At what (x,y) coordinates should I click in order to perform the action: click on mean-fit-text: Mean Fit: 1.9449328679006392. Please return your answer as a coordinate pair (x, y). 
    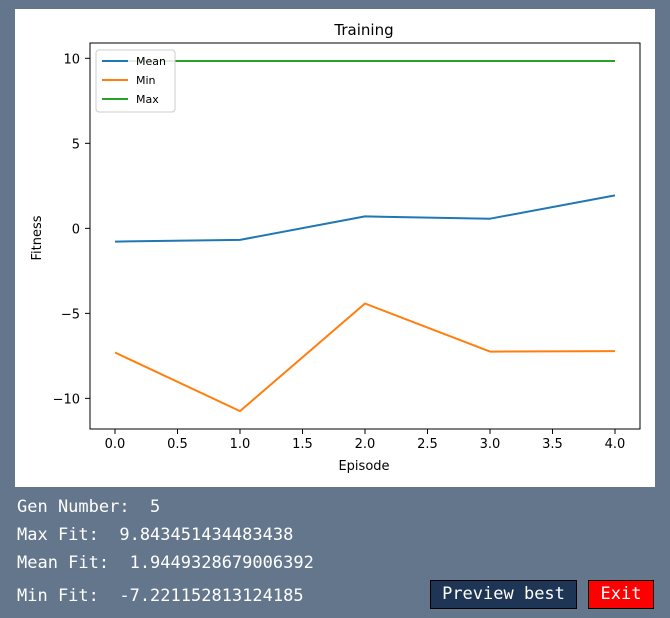
    Looking at the image, I should click on (165, 563).